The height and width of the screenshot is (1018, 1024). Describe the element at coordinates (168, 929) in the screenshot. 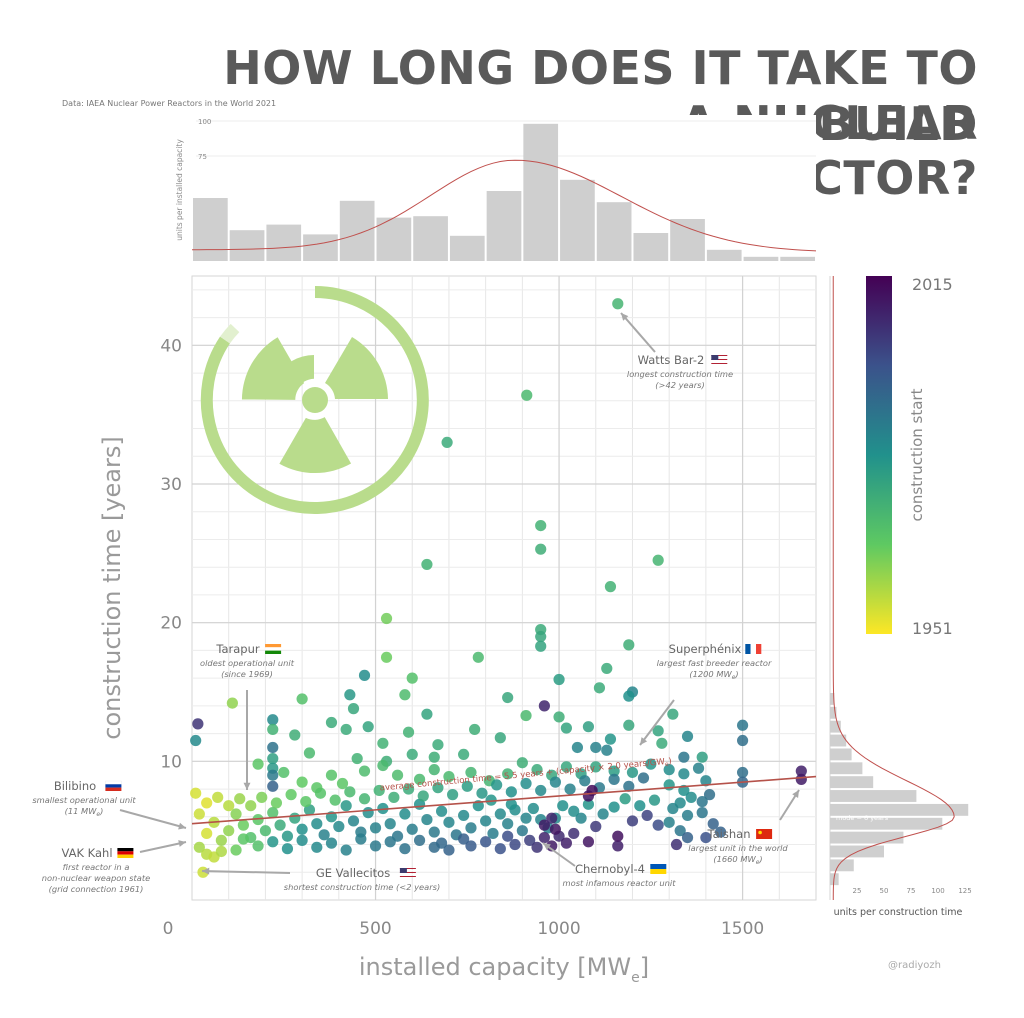

I see `x-tick-label: 0` at that location.